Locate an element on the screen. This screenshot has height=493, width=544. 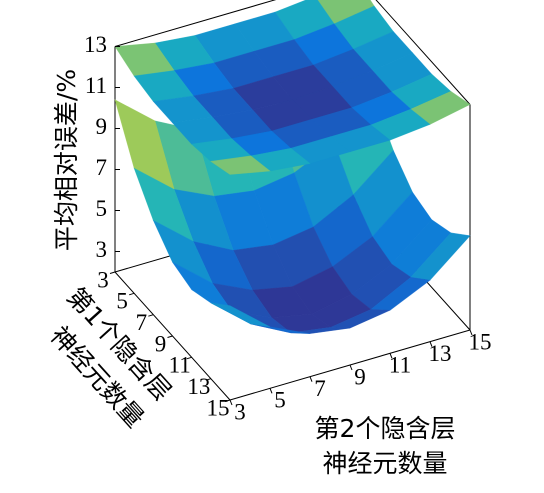
x-tick-label: 3 is located at coordinates (103, 279).